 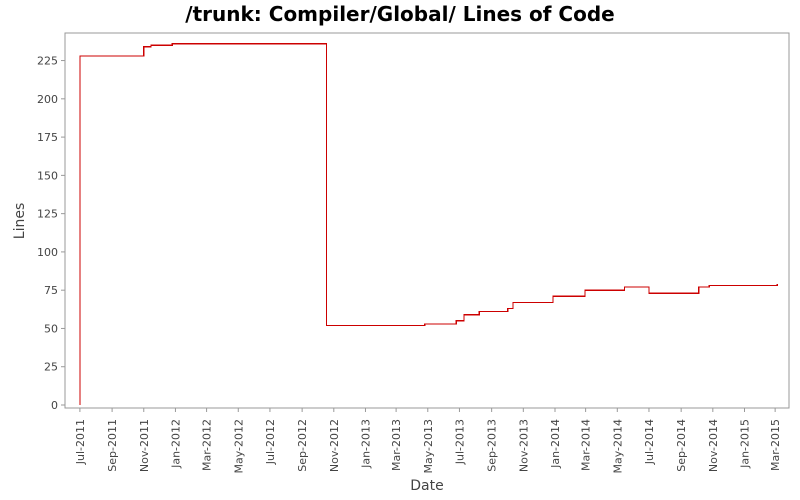 I want to click on x-tick-label: Jan-2014, so click(x=555, y=444).